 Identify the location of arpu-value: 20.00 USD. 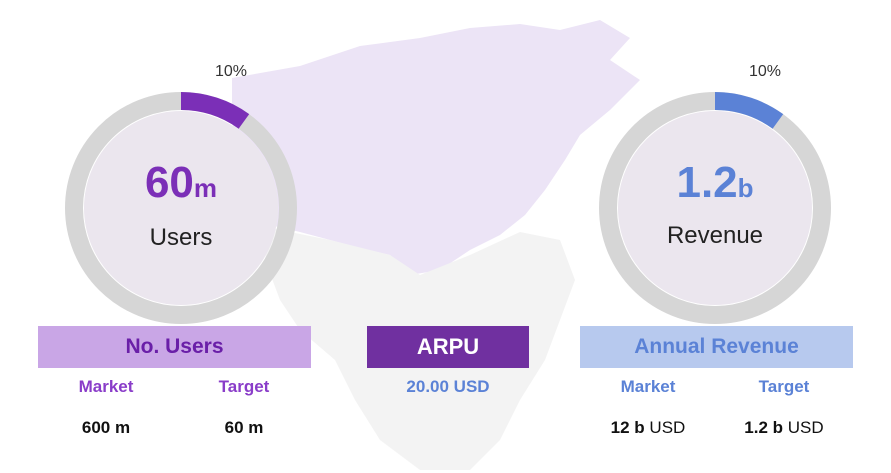
(448, 386).